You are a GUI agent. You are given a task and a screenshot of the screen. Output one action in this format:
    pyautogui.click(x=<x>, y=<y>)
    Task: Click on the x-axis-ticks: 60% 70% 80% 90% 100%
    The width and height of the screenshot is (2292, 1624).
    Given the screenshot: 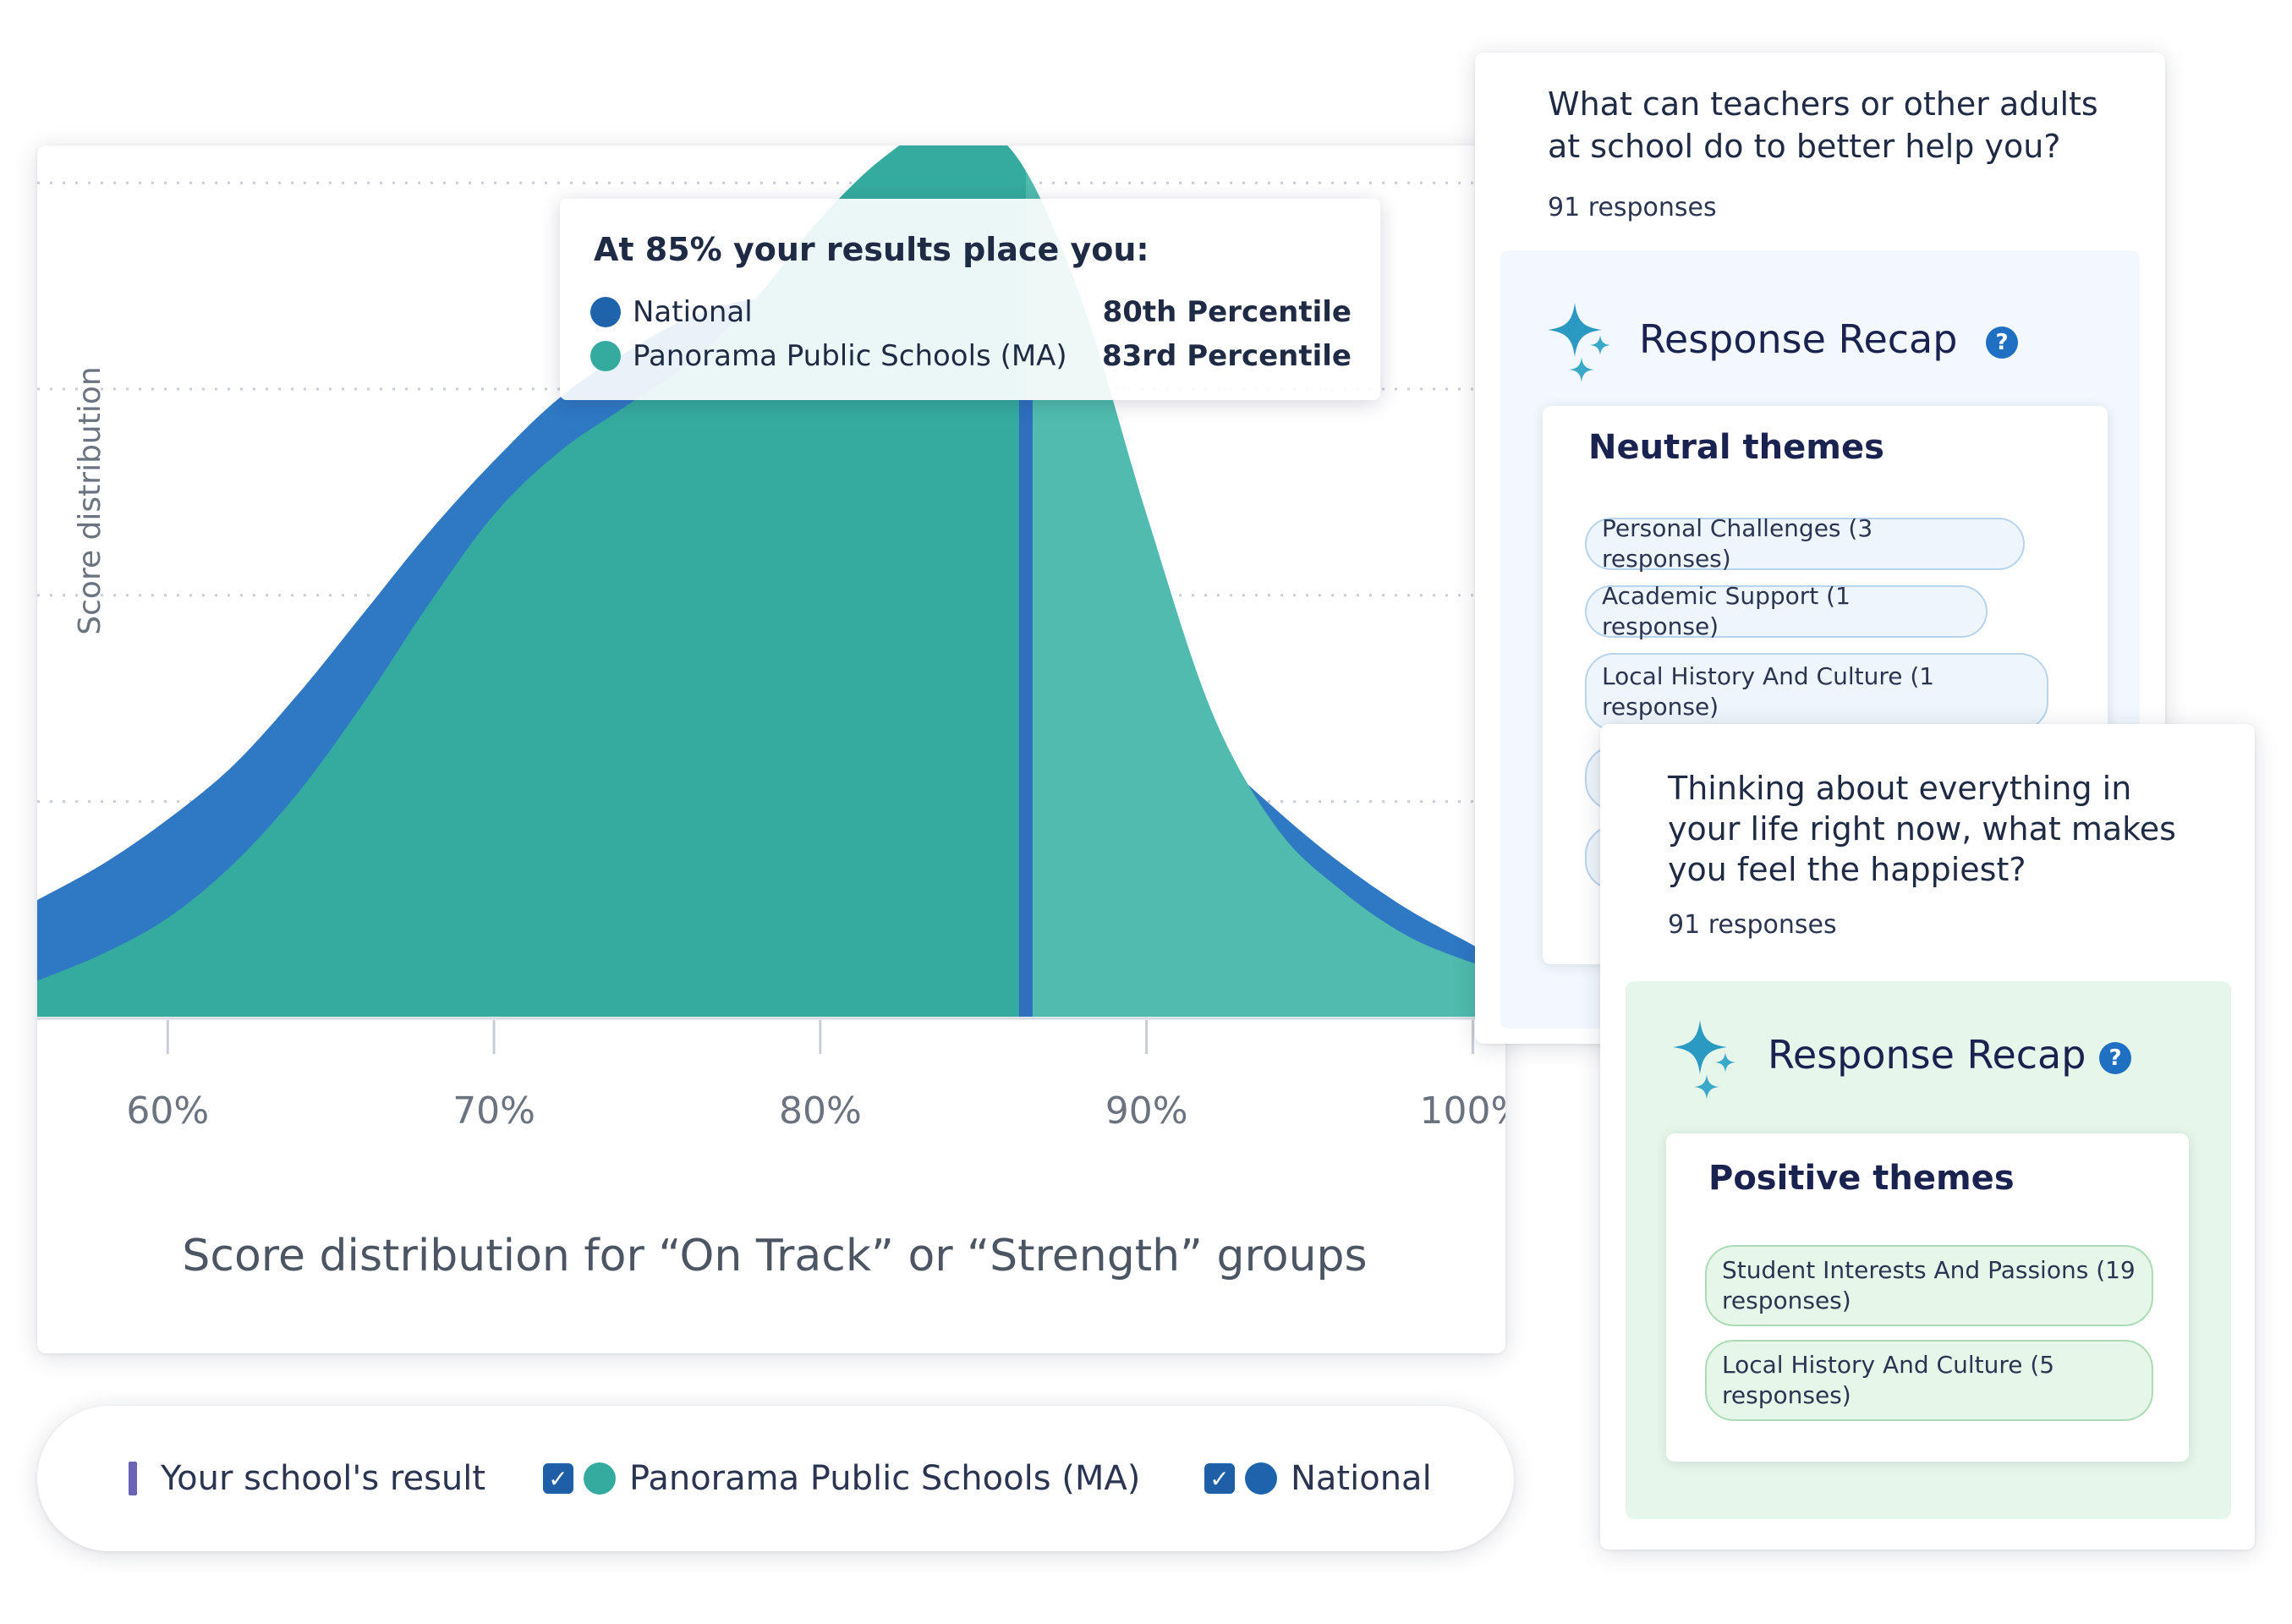 What is the action you would take?
    pyautogui.click(x=815, y=1076)
    